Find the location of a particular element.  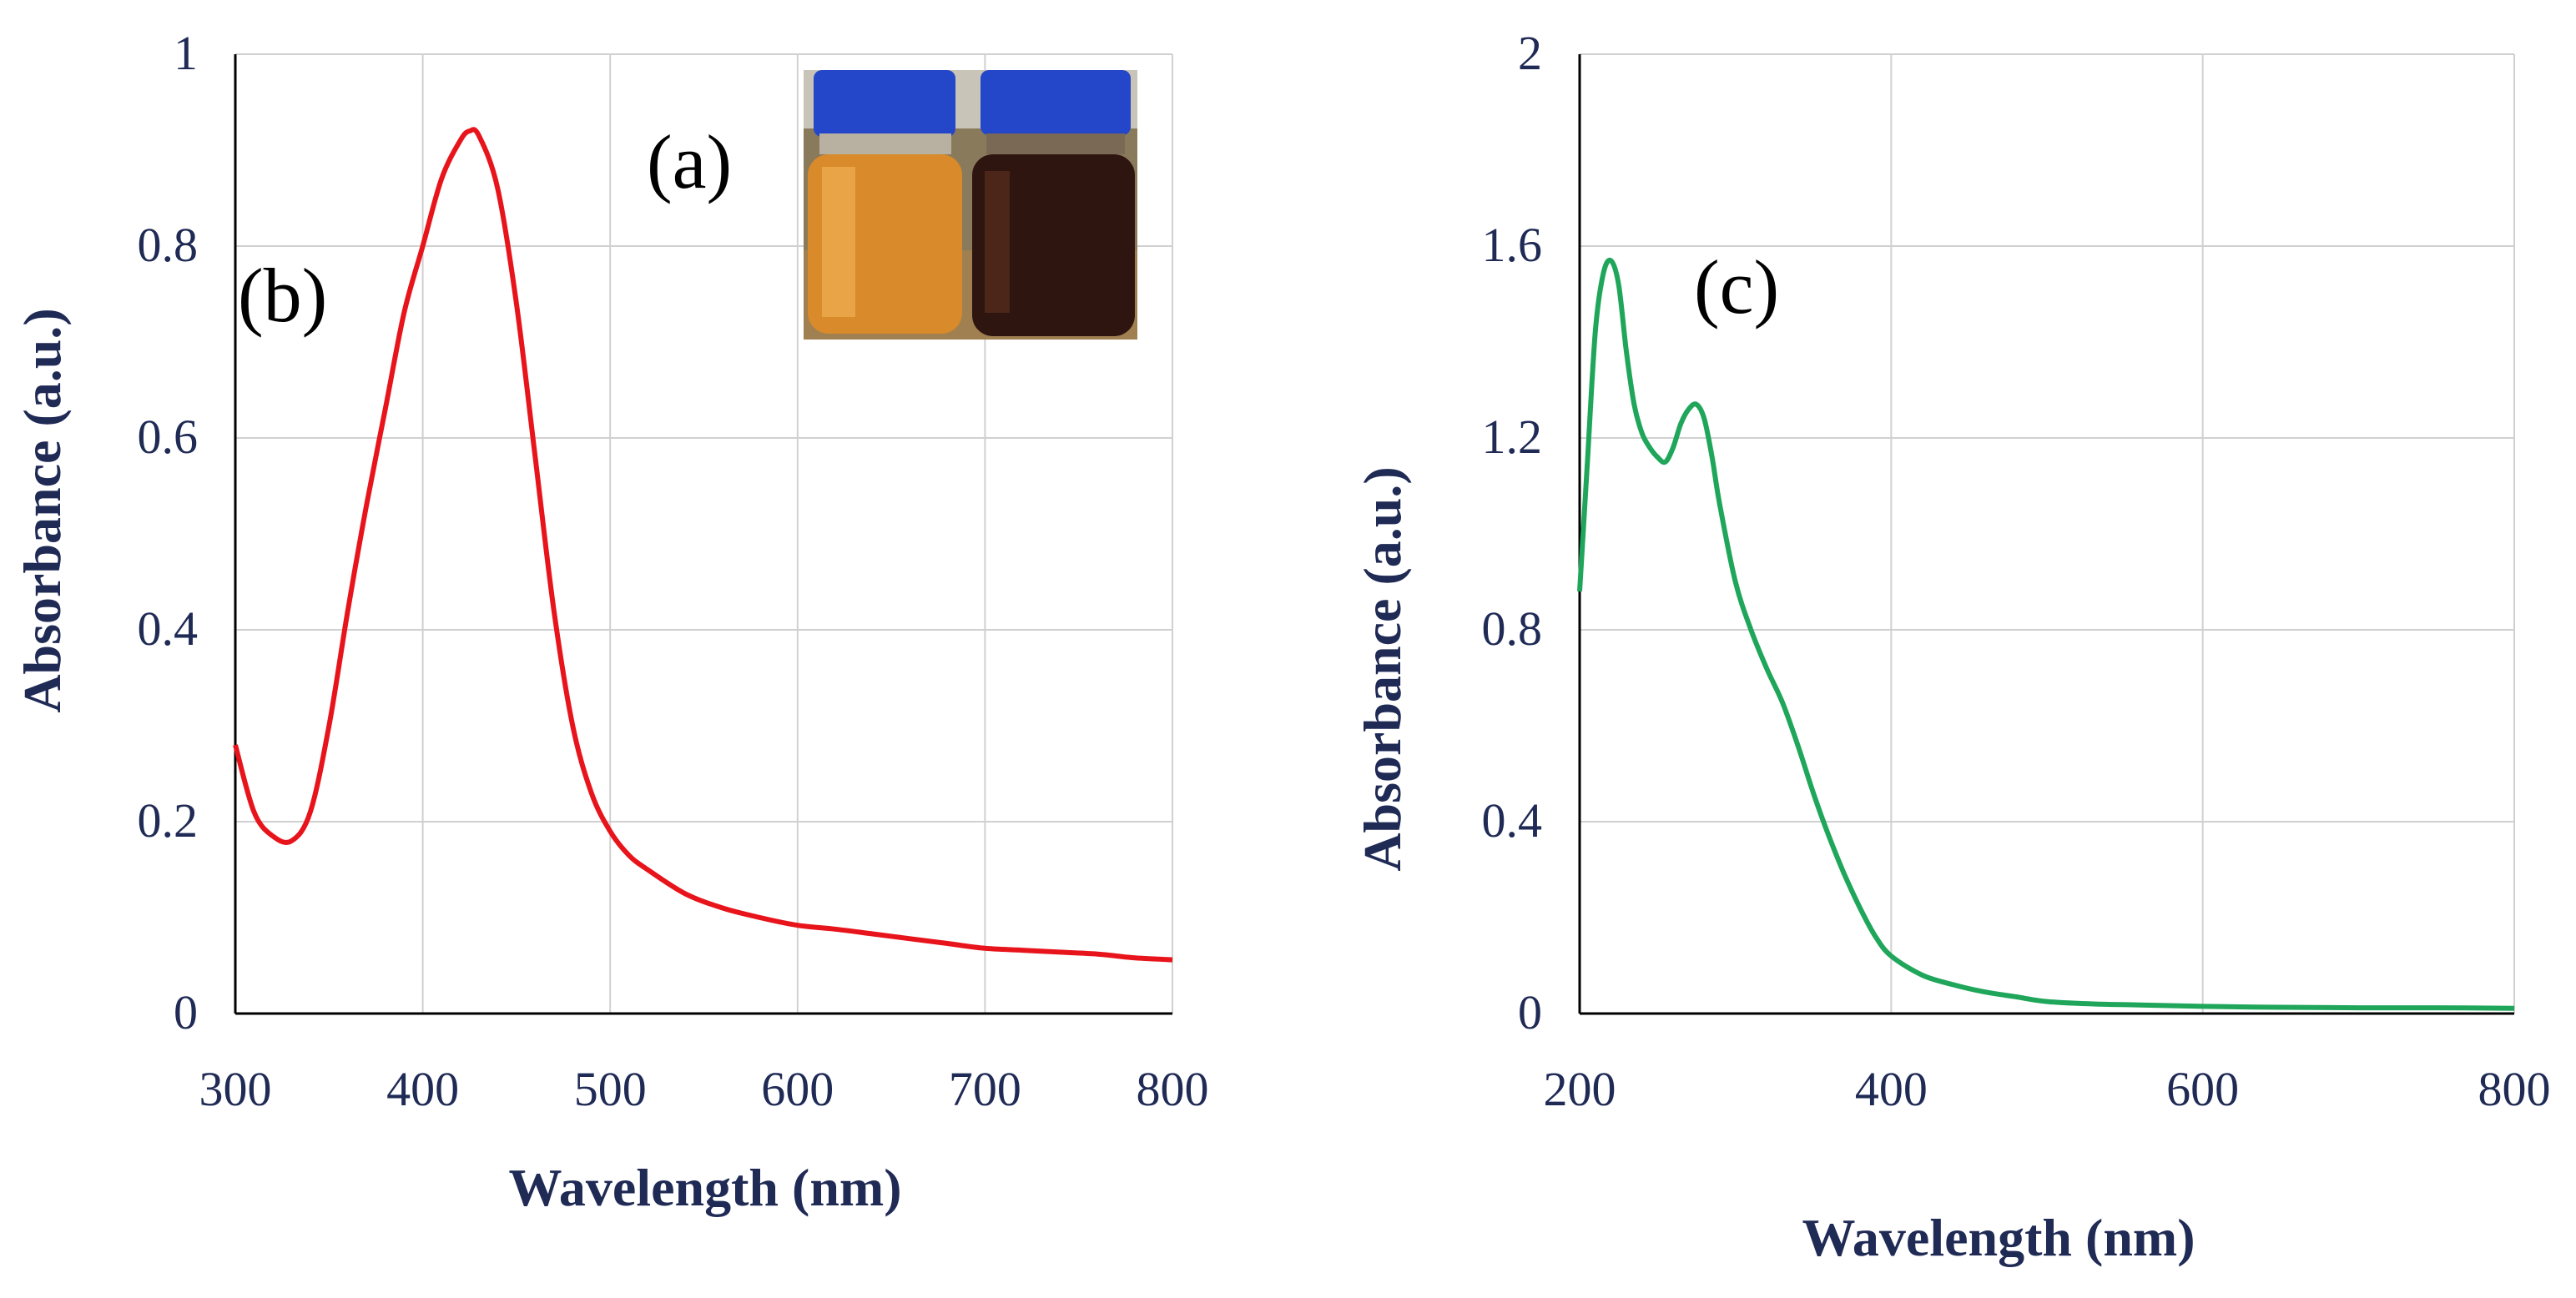

bottle-left-cap is located at coordinates (885, 103).